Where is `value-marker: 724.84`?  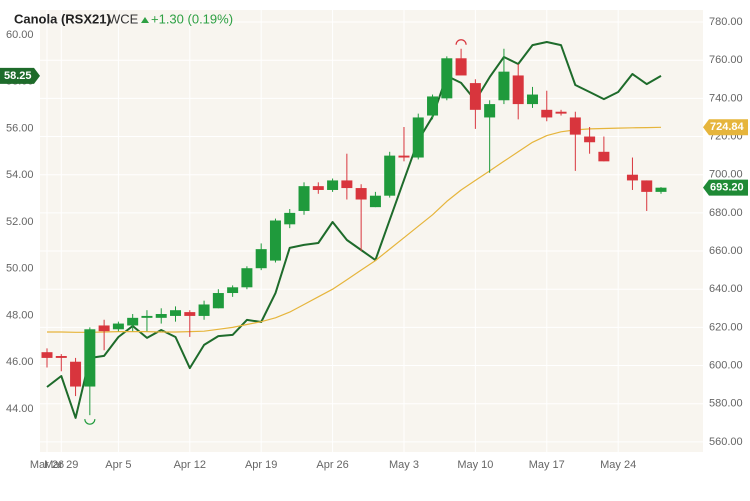
value-marker: 724.84 is located at coordinates (725, 127).